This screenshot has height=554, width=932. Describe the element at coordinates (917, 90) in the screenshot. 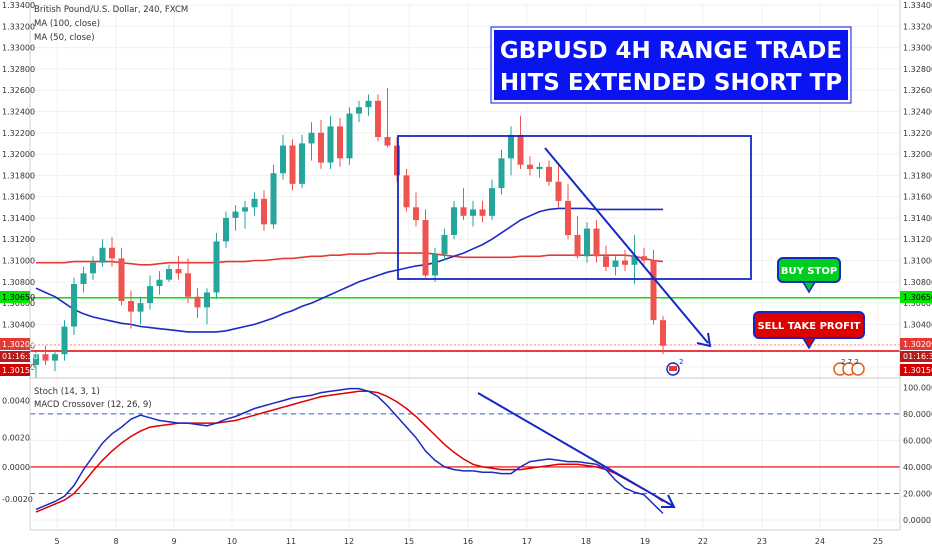

I see `price-tick-right: 1.32600` at that location.